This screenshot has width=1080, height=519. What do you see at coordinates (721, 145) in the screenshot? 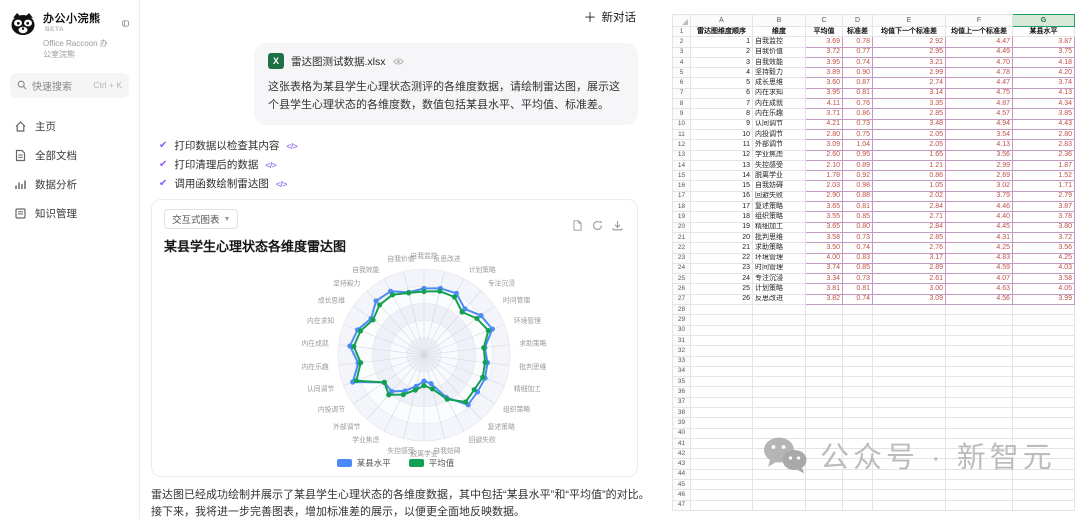
I see `cell-order: 11` at bounding box center [721, 145].